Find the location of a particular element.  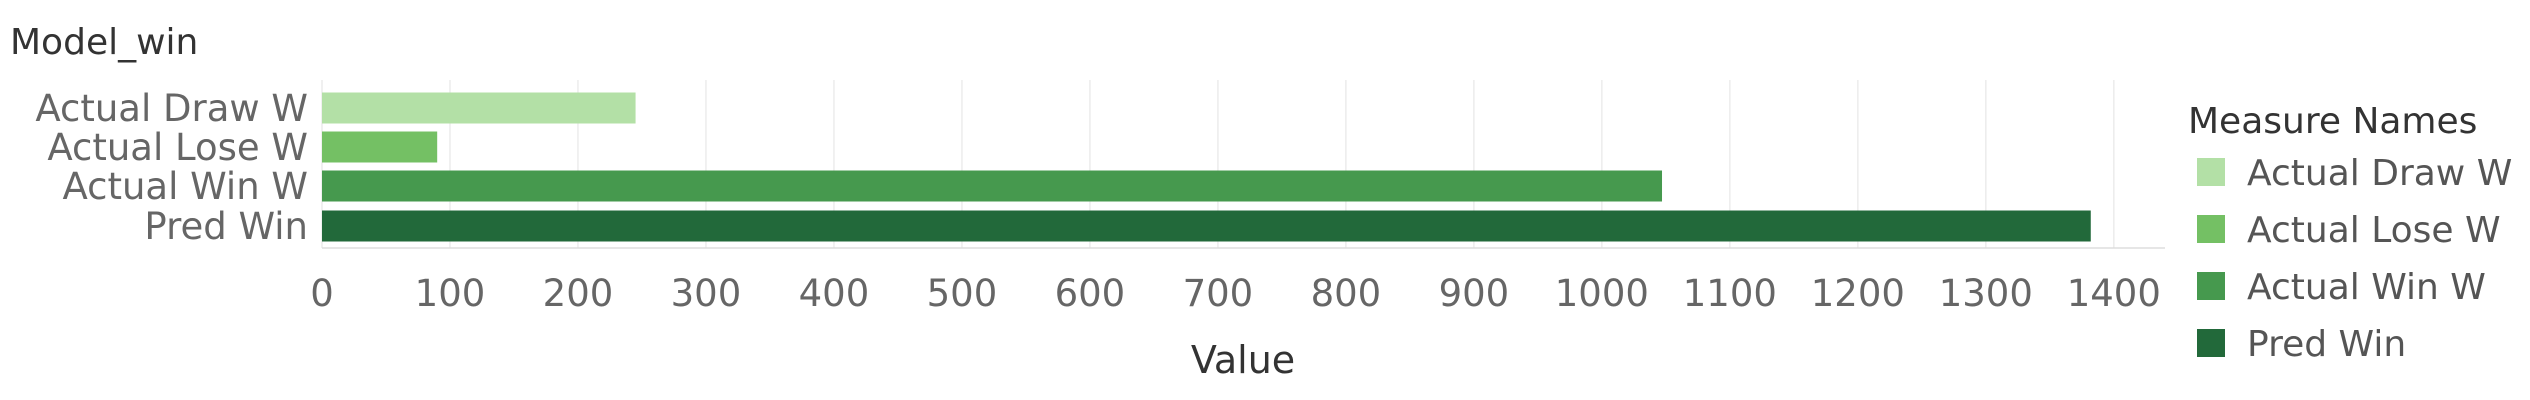

x-tick-label: 400 is located at coordinates (834, 293).